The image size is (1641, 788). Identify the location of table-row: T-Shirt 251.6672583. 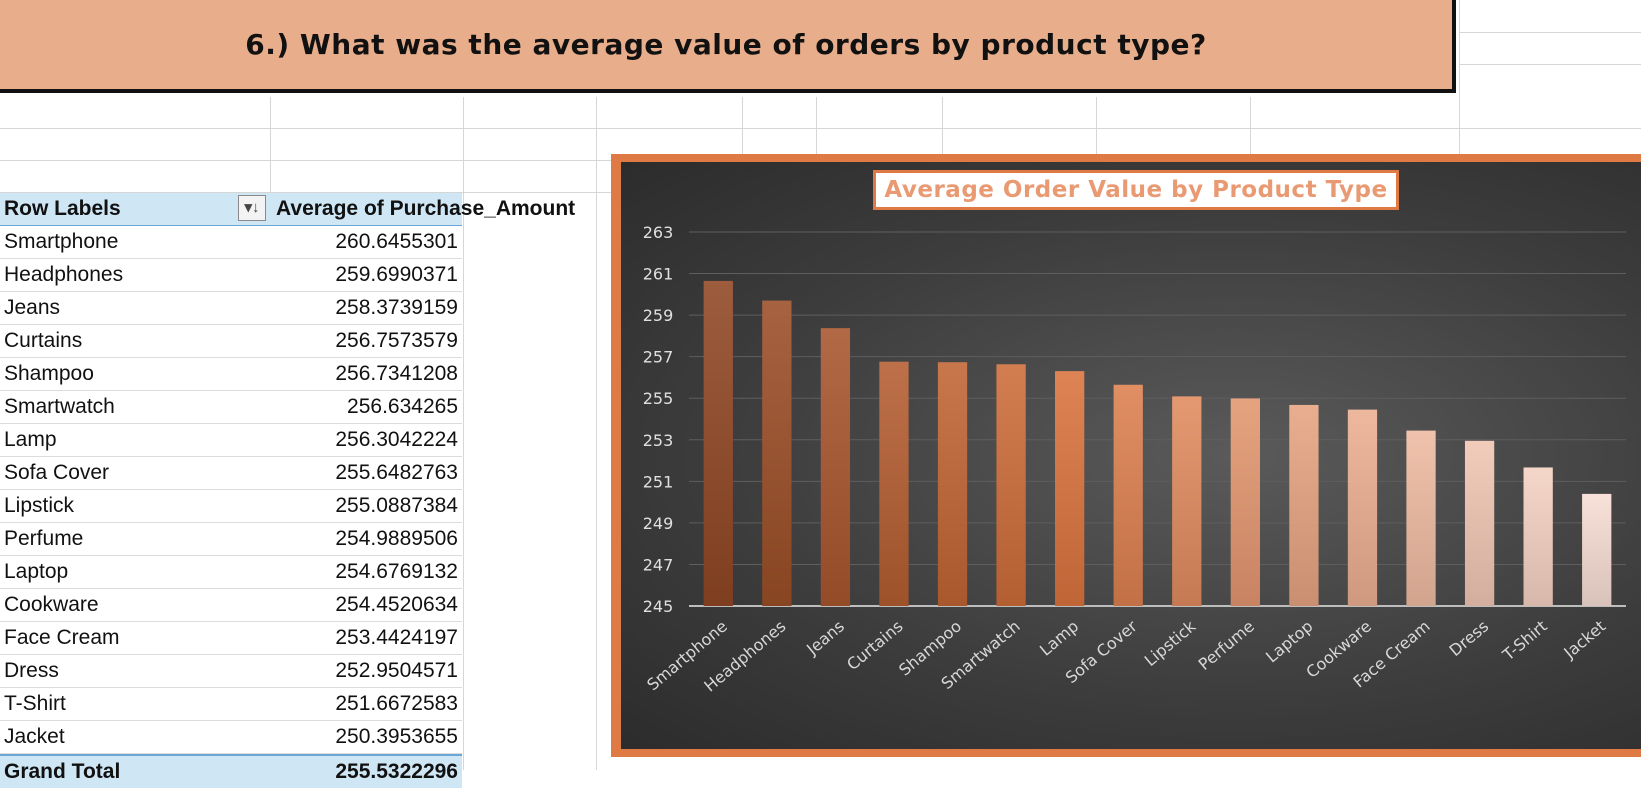
(231, 704).